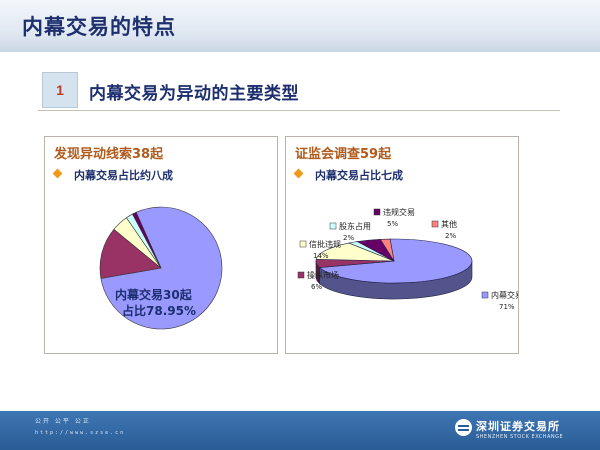 This screenshot has height=450, width=600. I want to click on legend-label-0: 内幕交易, so click(504, 295).